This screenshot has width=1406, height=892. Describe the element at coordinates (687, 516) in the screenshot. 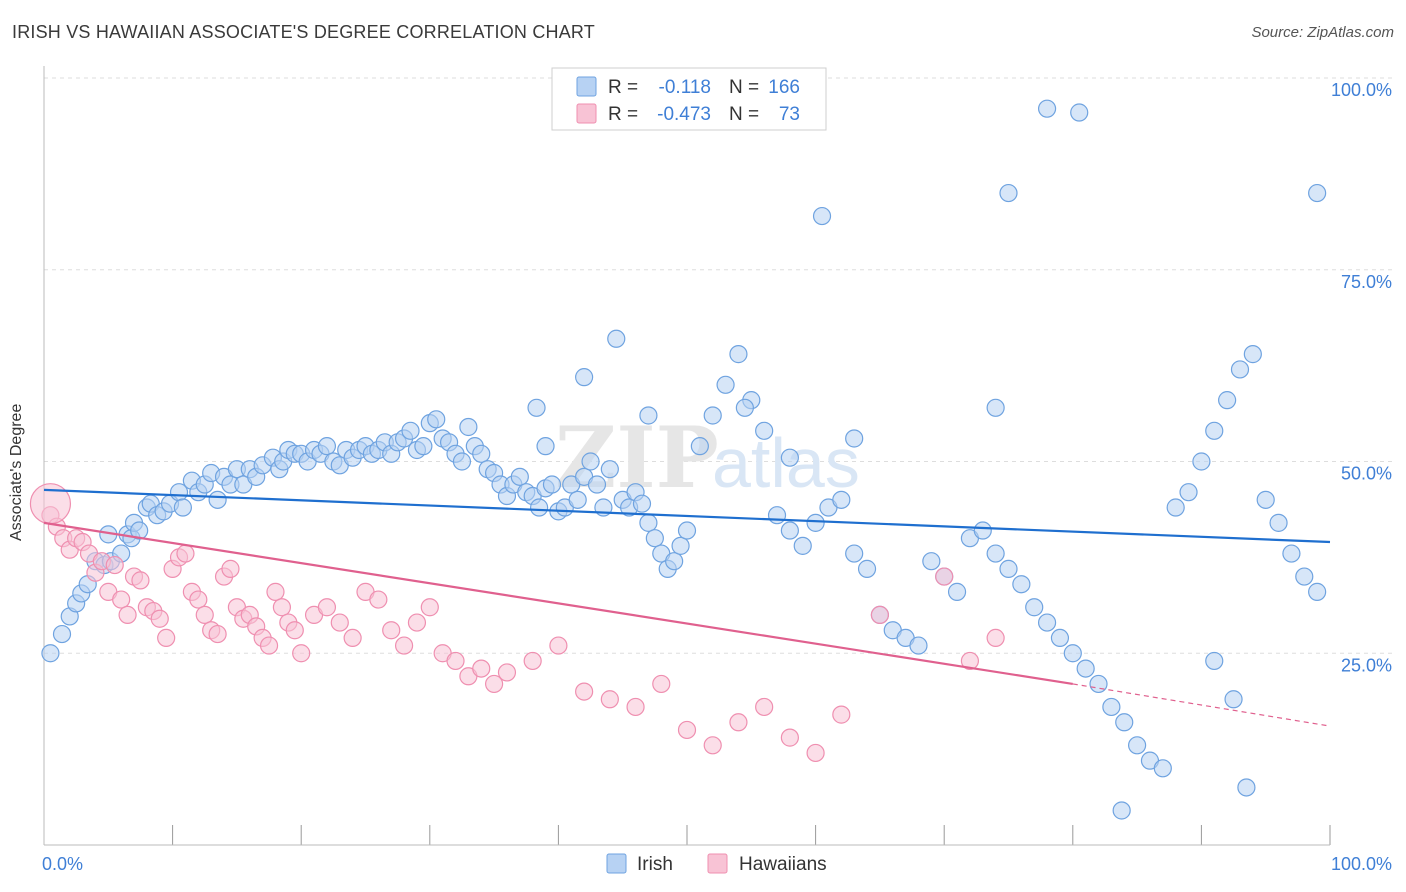

I see `irish-trend-line` at that location.